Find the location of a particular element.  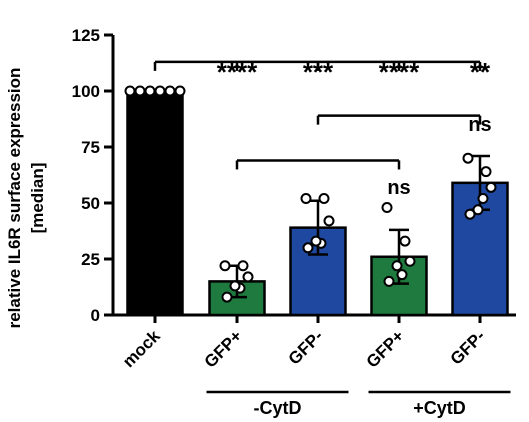

y-axis-title-line-2: [median] is located at coordinates (37, 198).